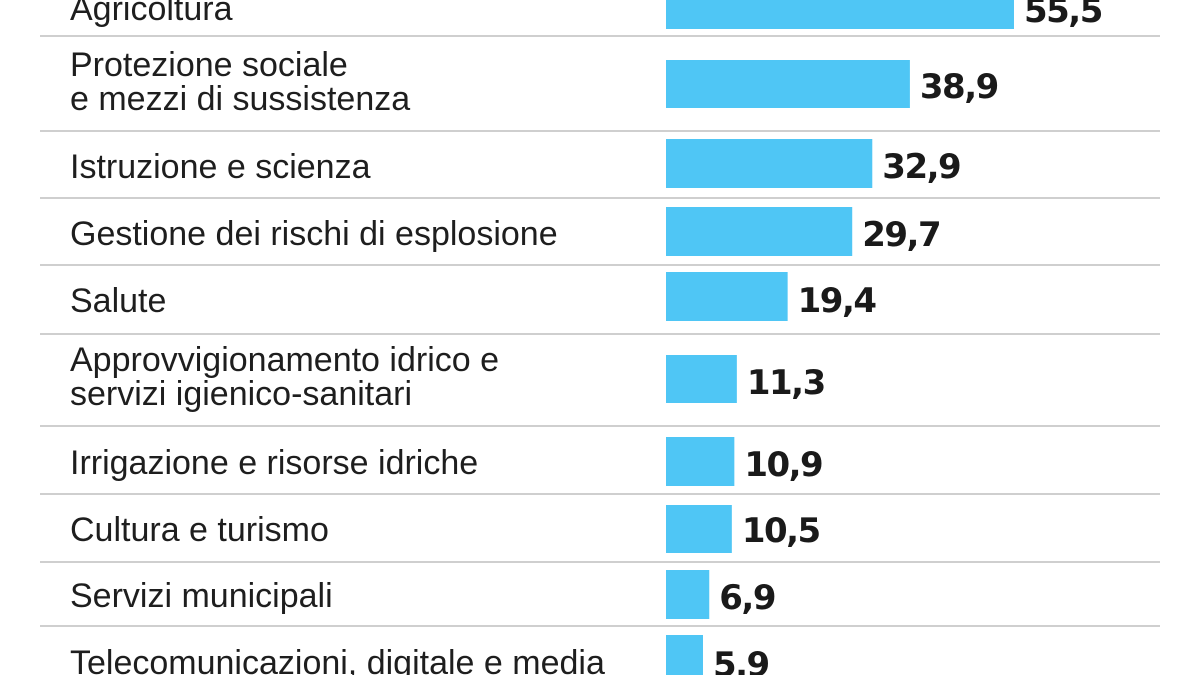 The height and width of the screenshot is (675, 1200). Describe the element at coordinates (959, 87) in the screenshot. I see `value-label-row-2: 38,9` at that location.